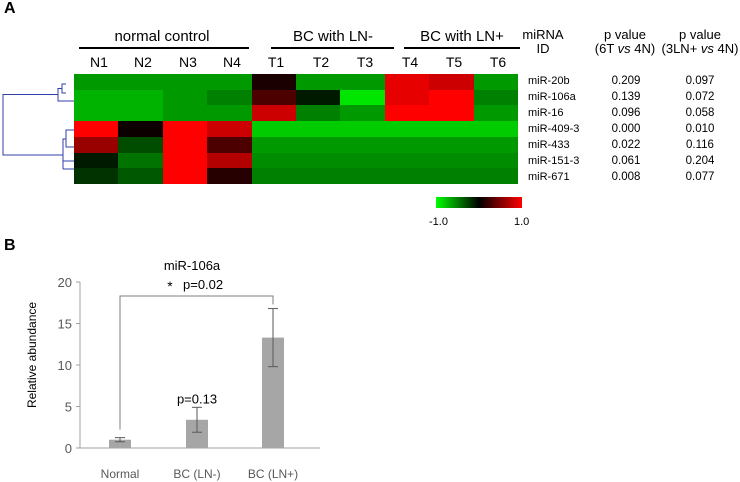  Describe the element at coordinates (318, 160) in the screenshot. I see `heatmap-cell-miR-151-3-T2` at that location.